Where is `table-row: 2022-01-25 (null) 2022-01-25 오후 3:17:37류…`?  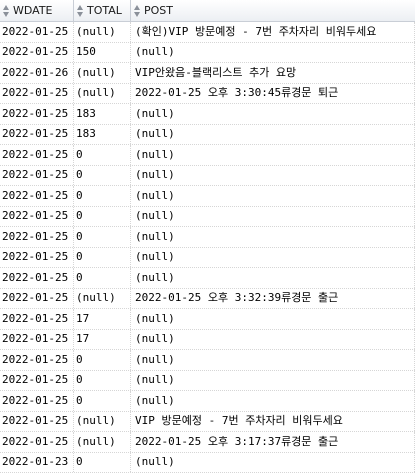 table-row: 2022-01-25 (null) 2022-01-25 오후 3:17:37류… is located at coordinates (207, 442).